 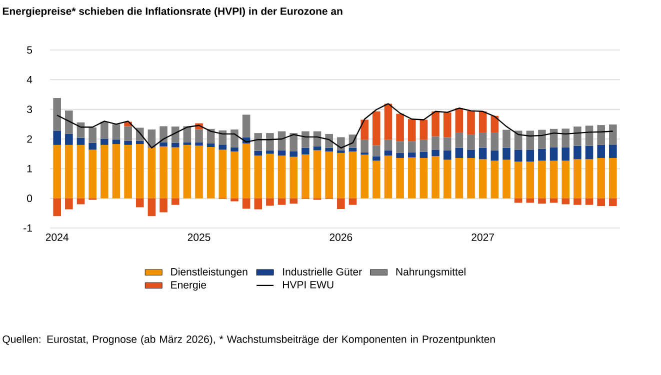 I want to click on legend-label: Nahrungsmittel, so click(x=431, y=273).